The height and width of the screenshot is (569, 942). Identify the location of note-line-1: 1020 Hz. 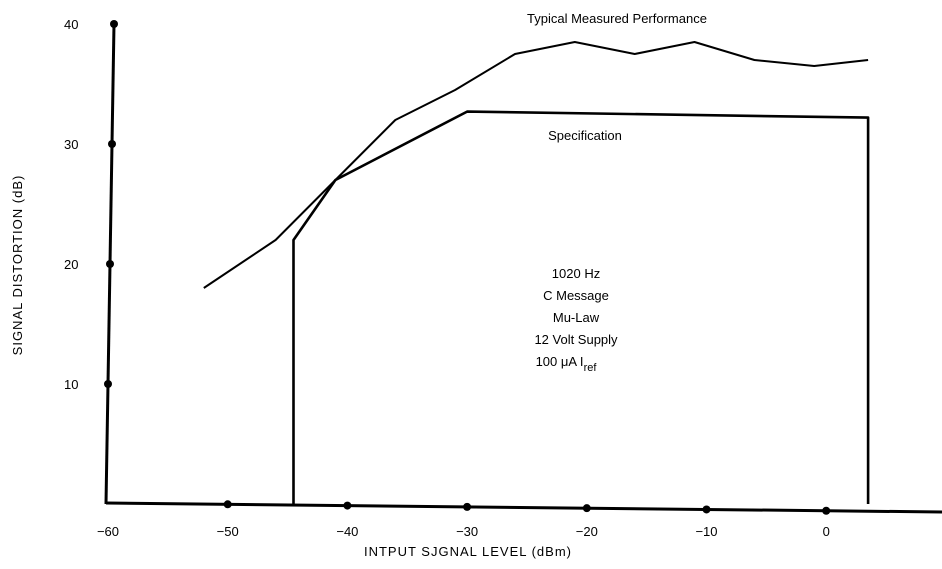
(576, 273).